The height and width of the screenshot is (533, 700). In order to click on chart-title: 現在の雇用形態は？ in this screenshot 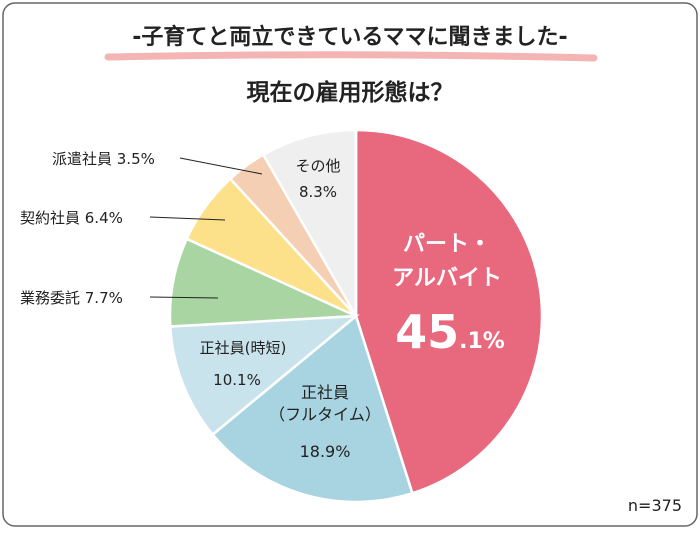, I will do `click(350, 92)`.